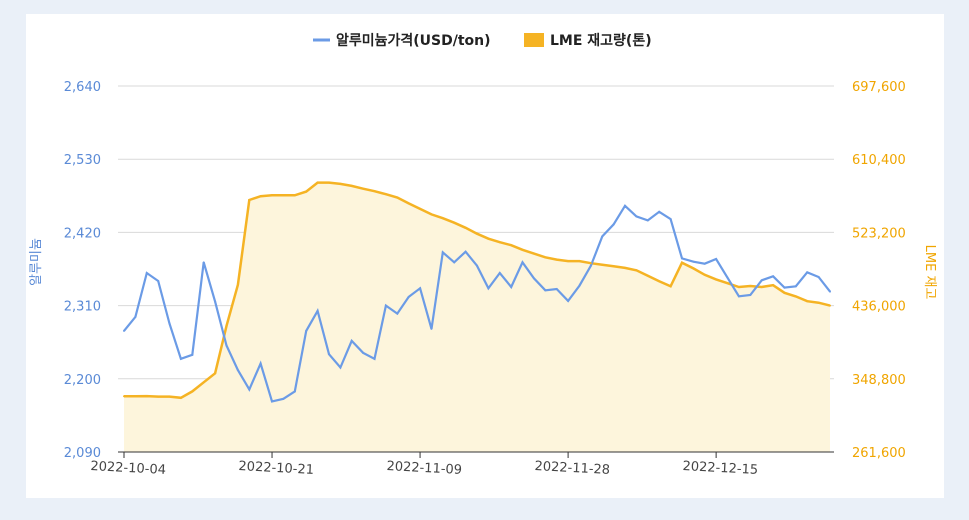  Describe the element at coordinates (572, 468) in the screenshot. I see `x-tick-label: 2022-11-28` at that location.